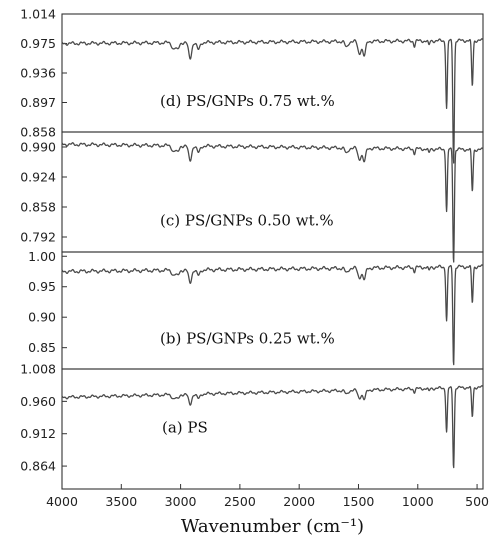 The height and width of the screenshot is (550, 495). I want to click on y-tick-label: 0.864, so click(38, 466).